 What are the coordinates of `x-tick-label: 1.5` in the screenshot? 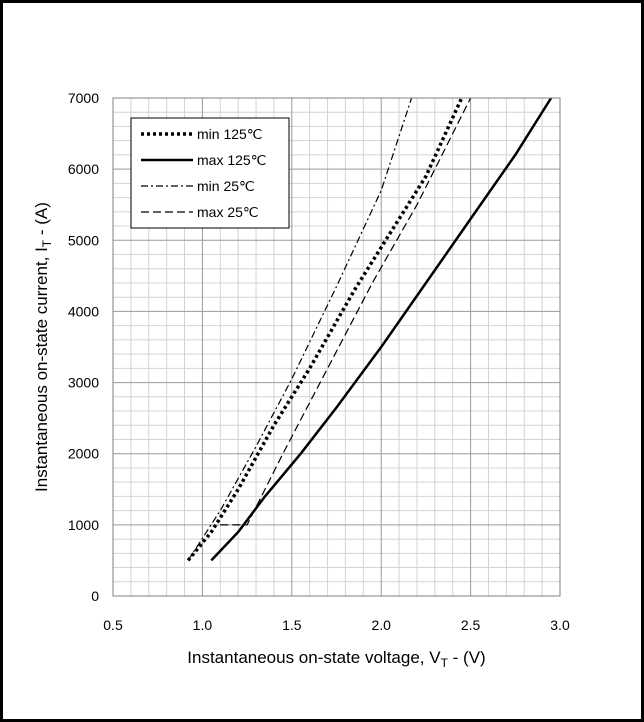 It's located at (292, 625).